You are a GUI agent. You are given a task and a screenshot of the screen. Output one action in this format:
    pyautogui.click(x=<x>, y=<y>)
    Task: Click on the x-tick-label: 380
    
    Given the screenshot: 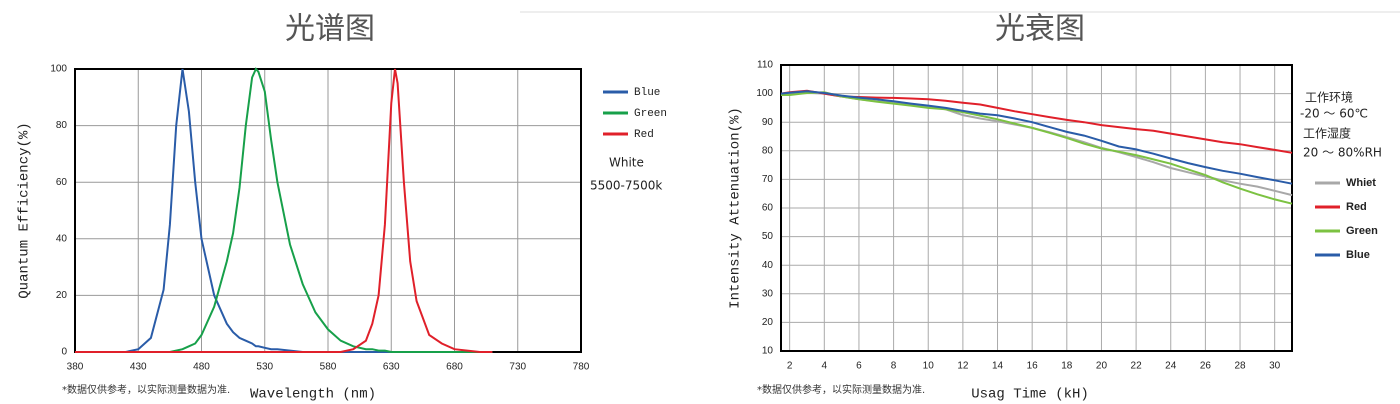 What is the action you would take?
    pyautogui.click(x=75, y=367)
    